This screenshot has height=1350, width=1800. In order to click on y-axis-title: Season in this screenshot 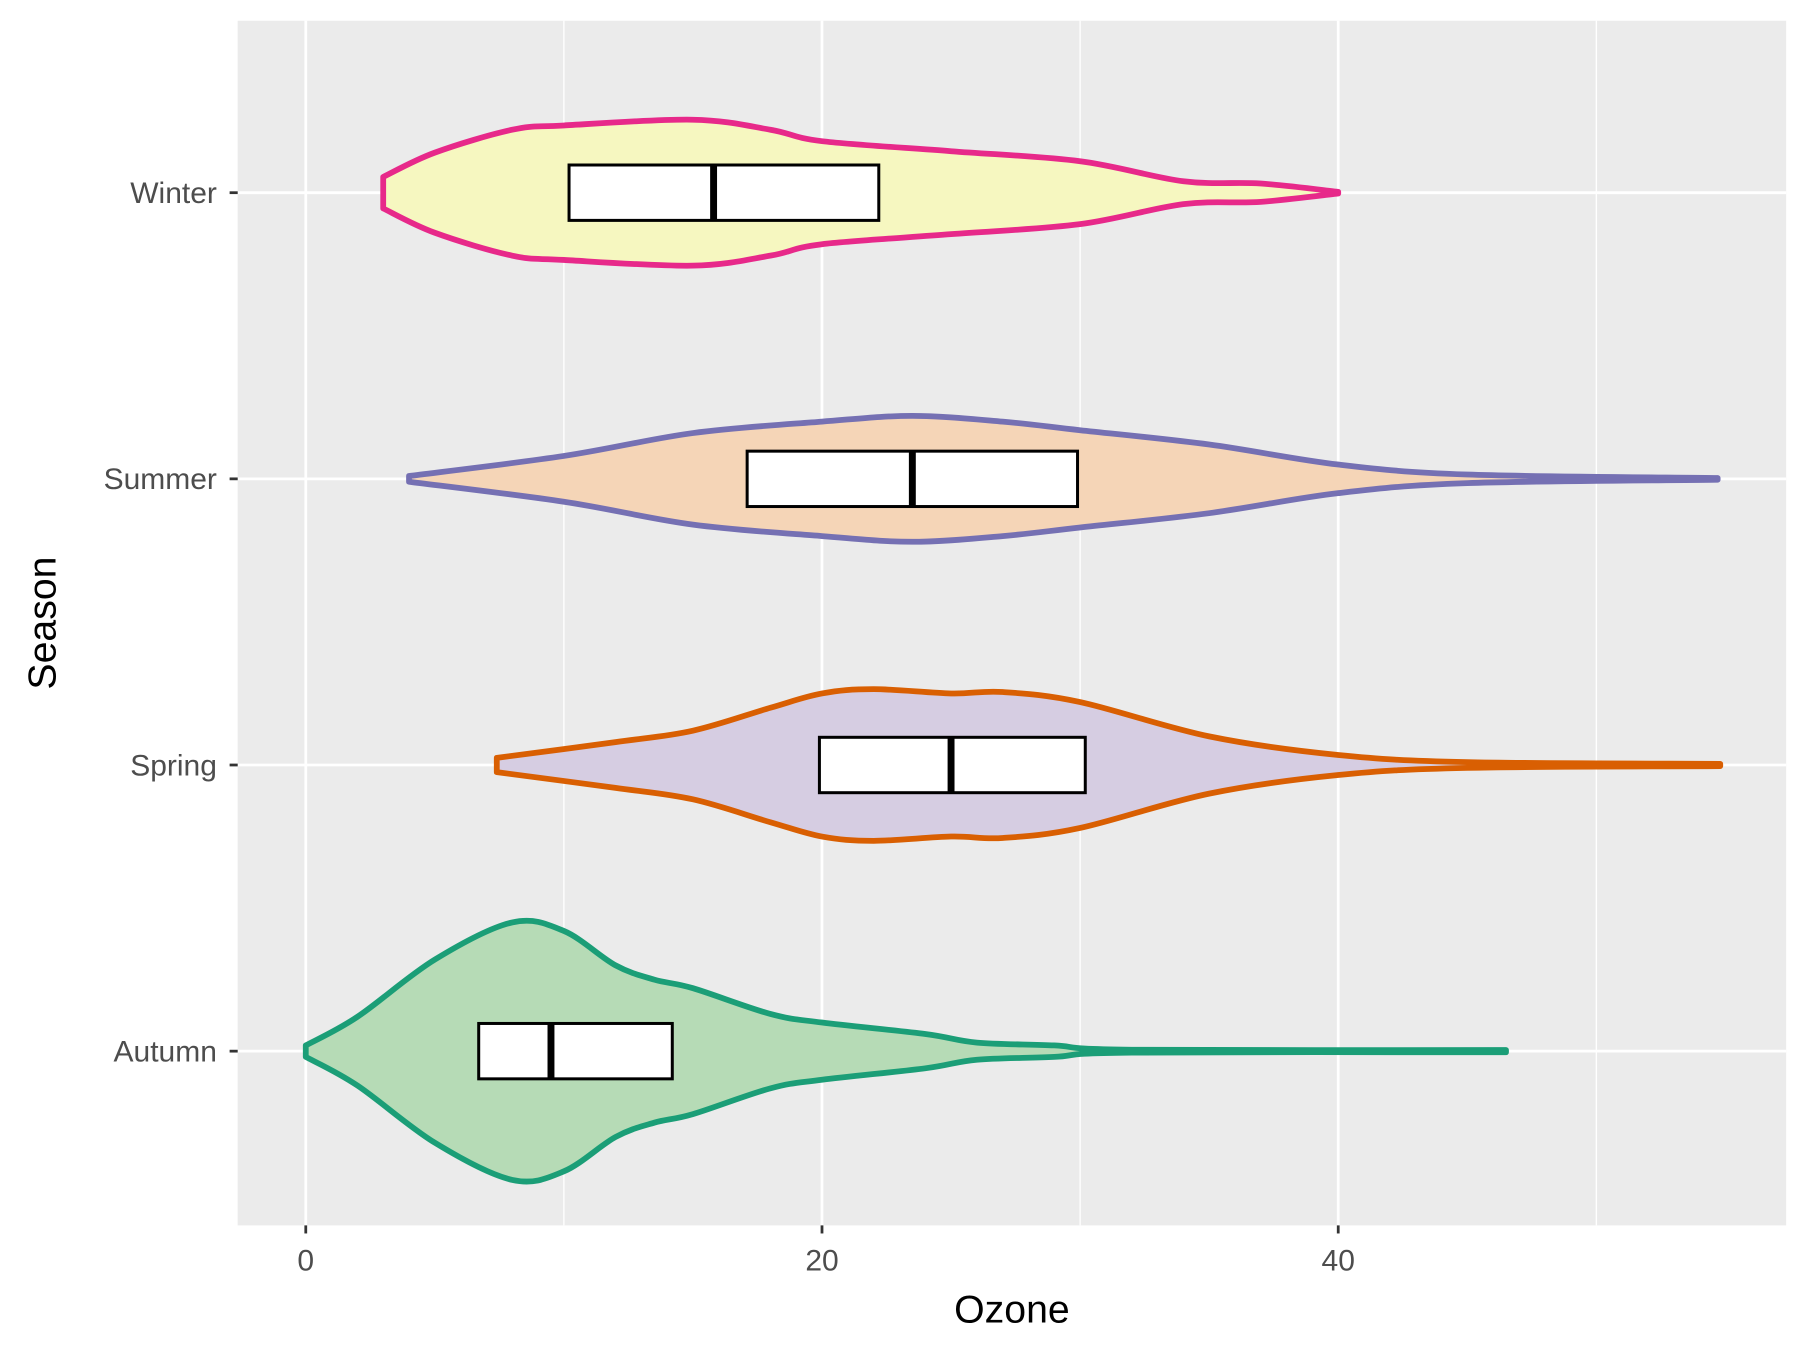, I will do `click(42, 623)`.